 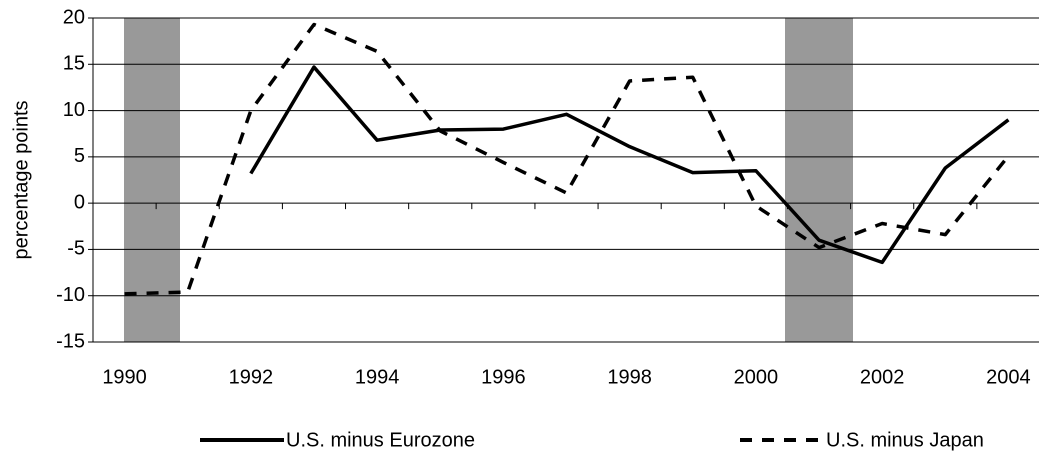 I want to click on x-tick-label: 2004, so click(x=1008, y=377).